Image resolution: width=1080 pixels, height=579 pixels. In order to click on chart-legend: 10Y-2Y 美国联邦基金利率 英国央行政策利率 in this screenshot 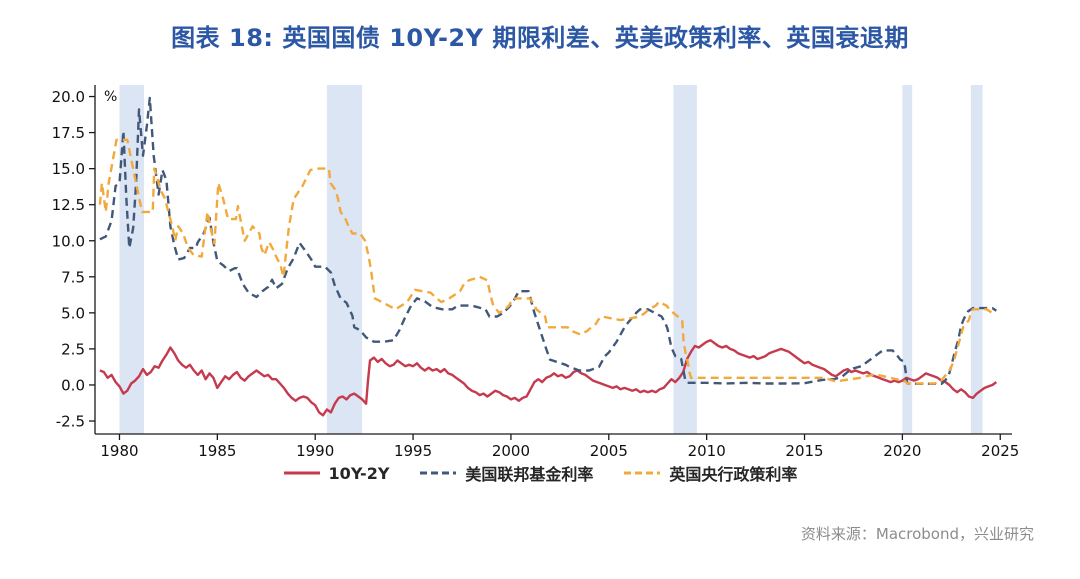, I will do `click(540, 473)`.